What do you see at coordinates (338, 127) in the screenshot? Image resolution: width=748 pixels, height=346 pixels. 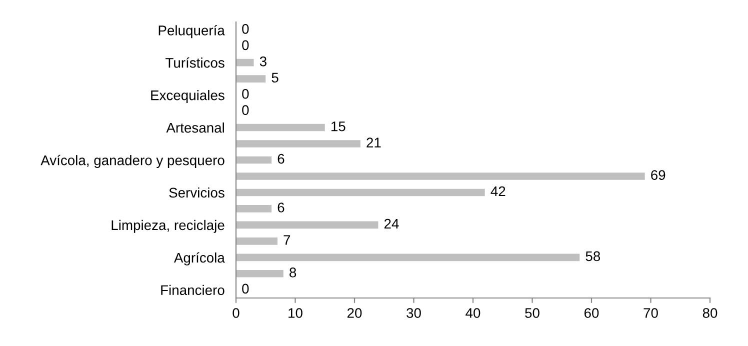 I see `data-label: 15` at bounding box center [338, 127].